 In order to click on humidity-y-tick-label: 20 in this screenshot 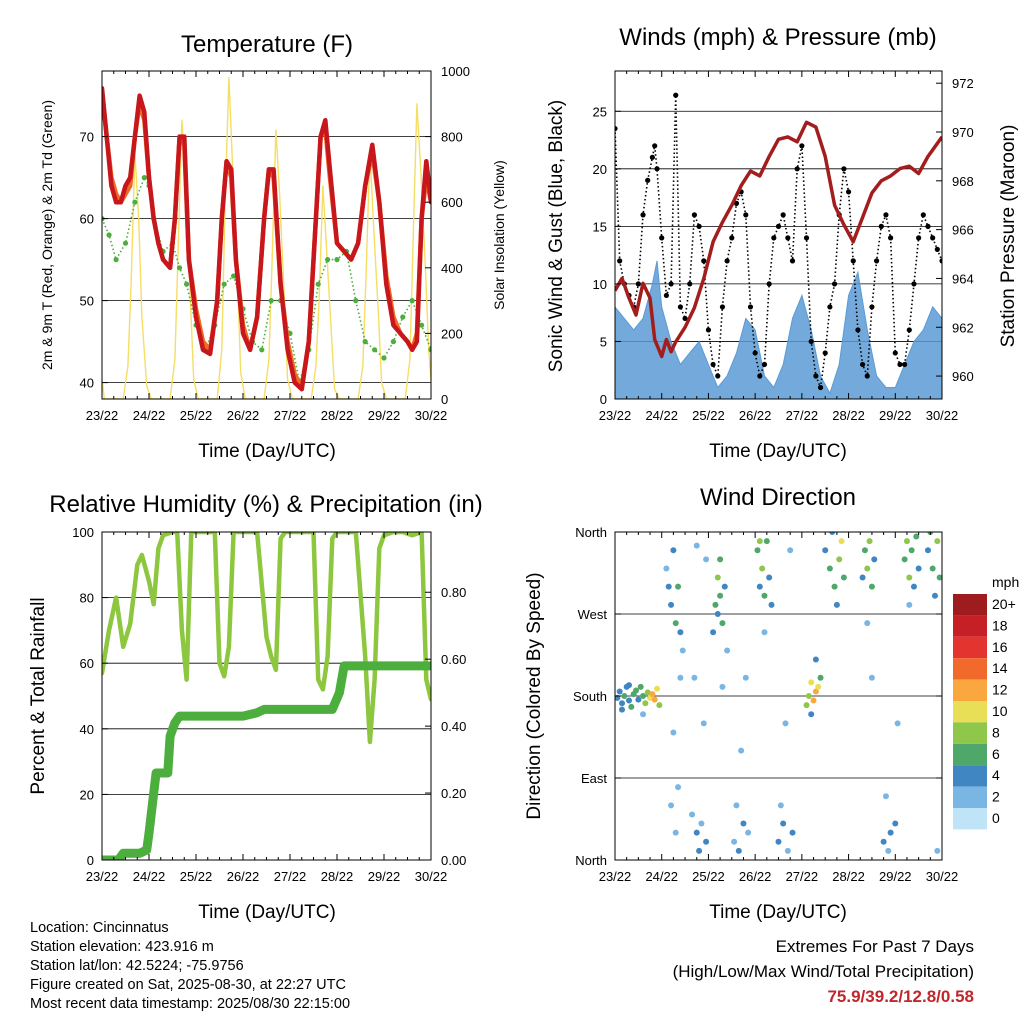, I will do `click(87, 794)`.